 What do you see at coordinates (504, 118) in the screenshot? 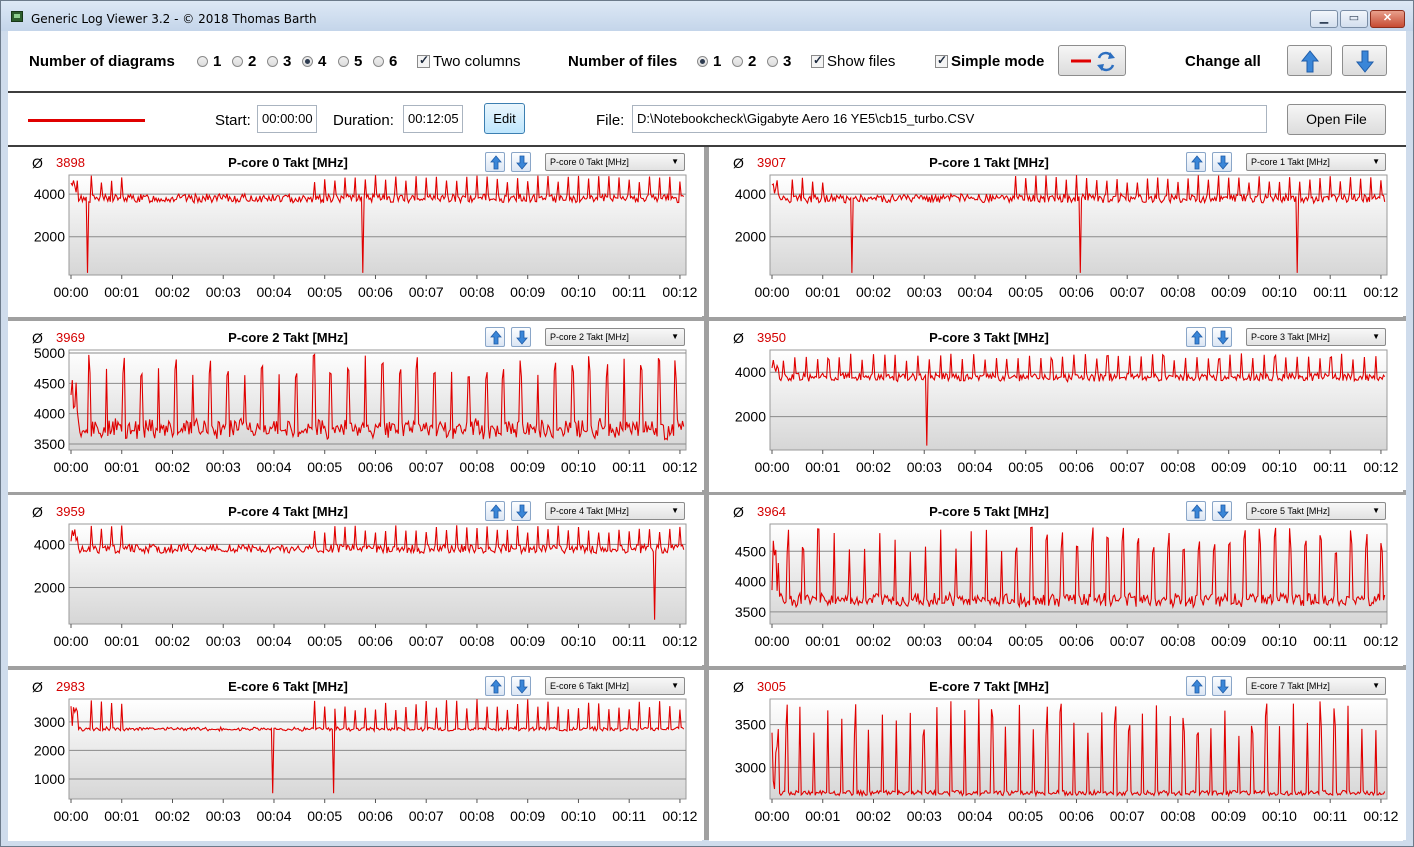
I see `edit-button: Edit` at bounding box center [504, 118].